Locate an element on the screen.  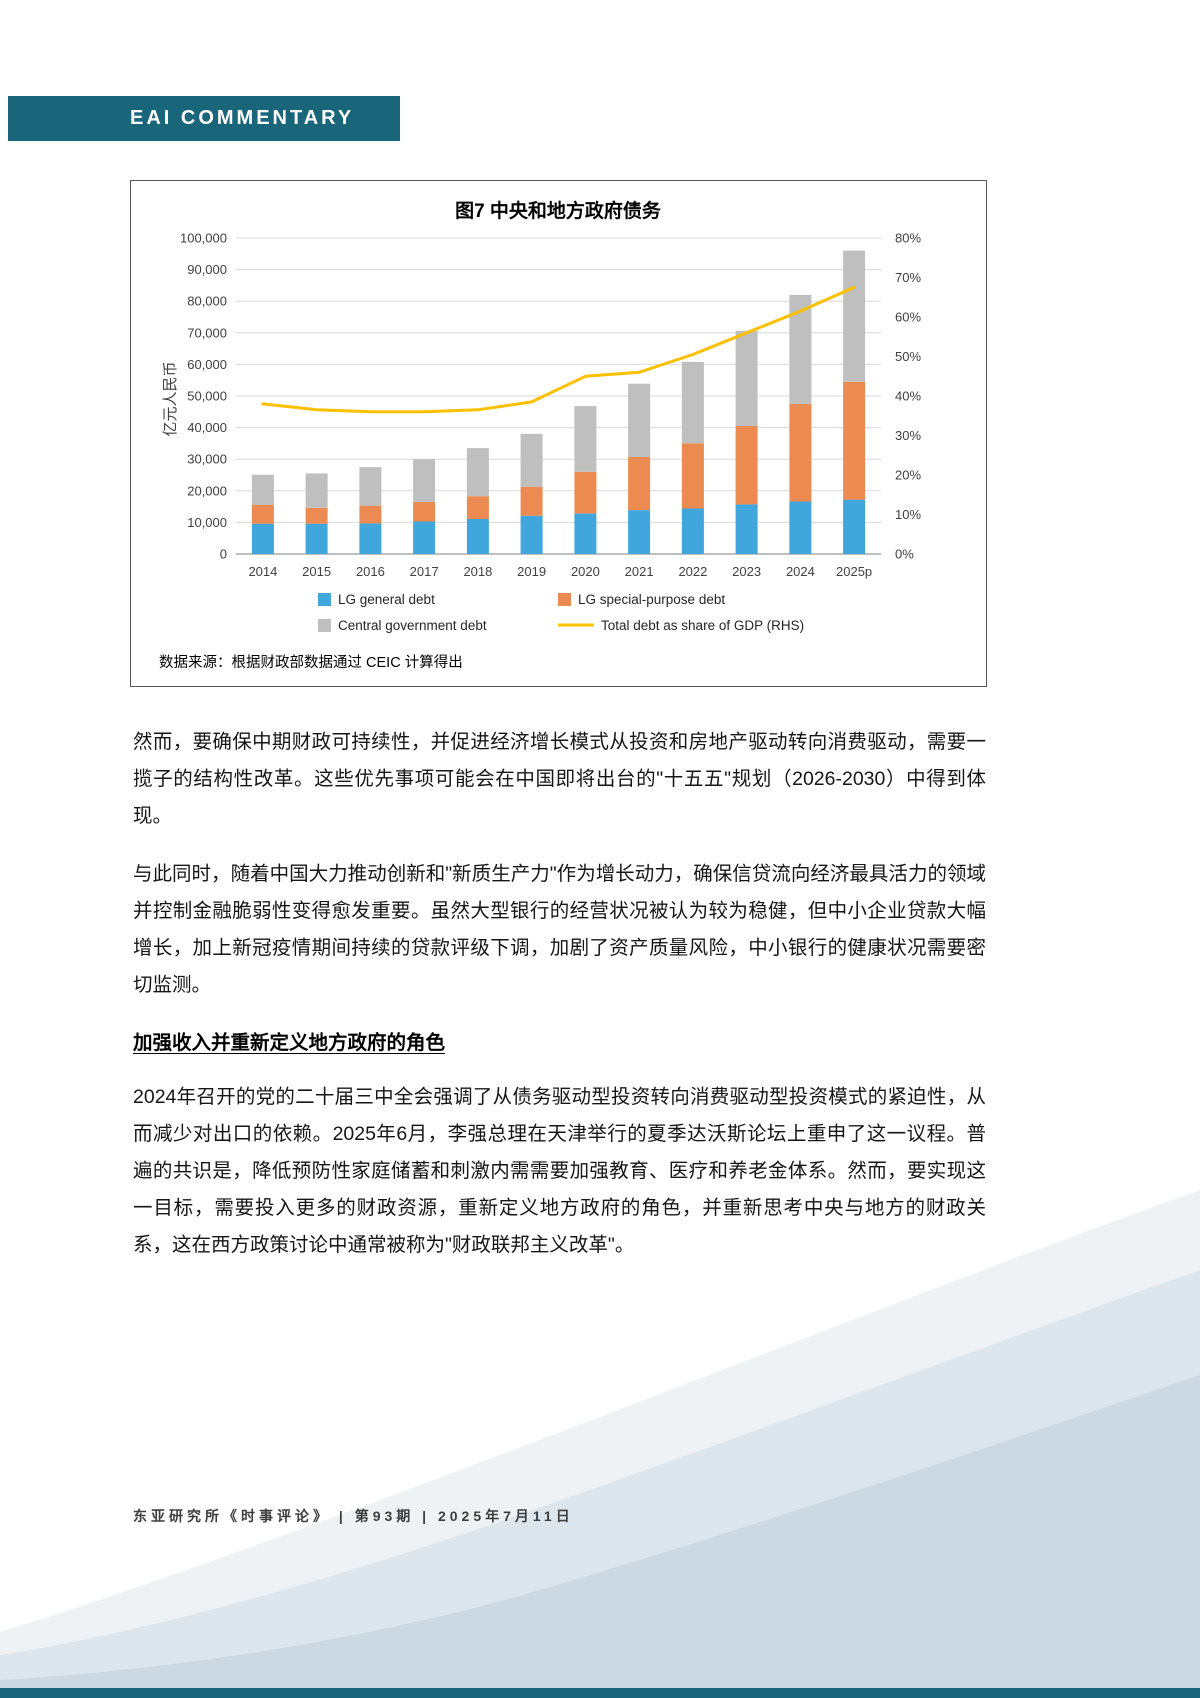
right-axis-tick-label: 0% is located at coordinates (904, 554).